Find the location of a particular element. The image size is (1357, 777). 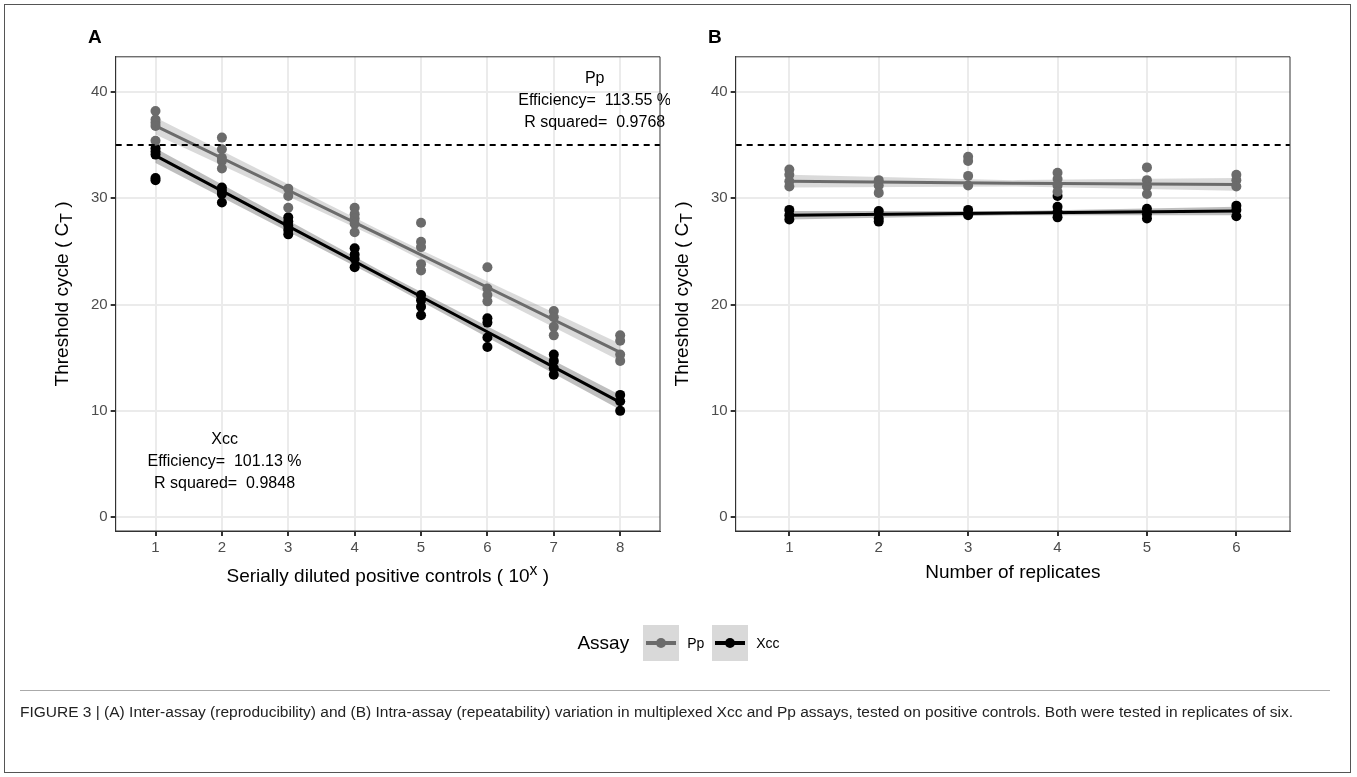

chart-title: B is located at coordinates (715, 36).